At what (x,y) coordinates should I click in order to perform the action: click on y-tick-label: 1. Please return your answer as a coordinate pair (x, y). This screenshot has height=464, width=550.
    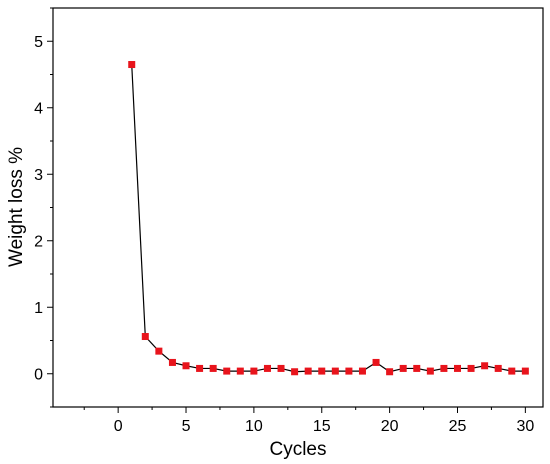
    Looking at the image, I should click on (38, 308).